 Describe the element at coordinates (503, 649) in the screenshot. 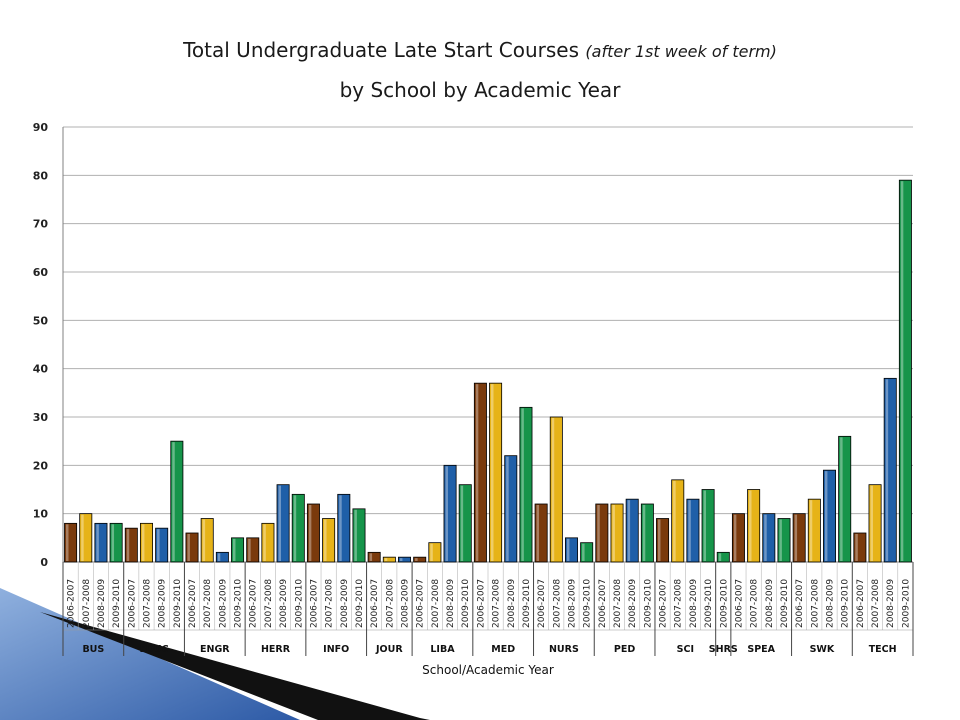

I see `school-label: MED` at that location.